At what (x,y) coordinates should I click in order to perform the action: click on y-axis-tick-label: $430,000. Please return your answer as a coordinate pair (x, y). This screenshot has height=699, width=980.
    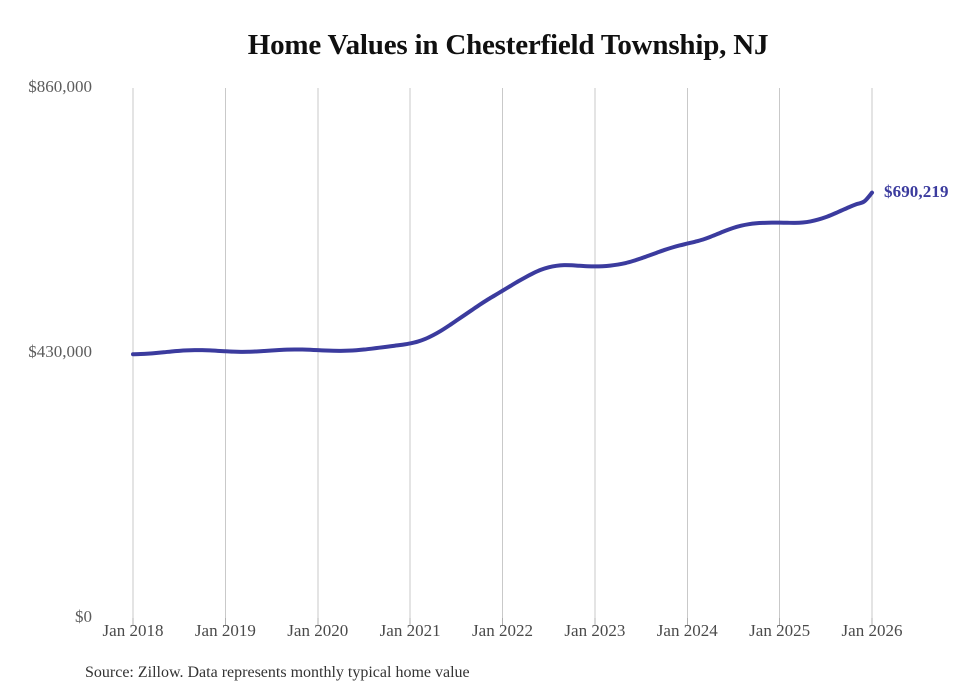
    Looking at the image, I should click on (60, 351).